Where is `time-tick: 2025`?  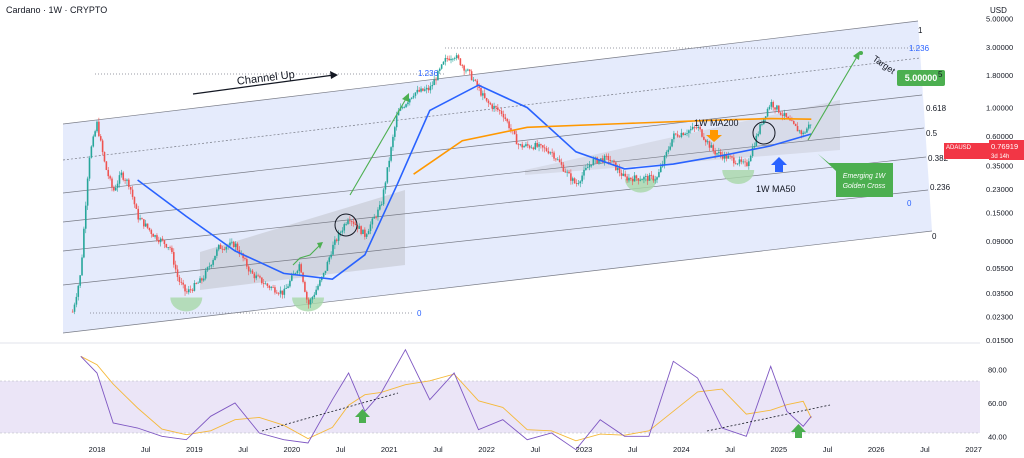
time-tick: 2025 is located at coordinates (778, 449).